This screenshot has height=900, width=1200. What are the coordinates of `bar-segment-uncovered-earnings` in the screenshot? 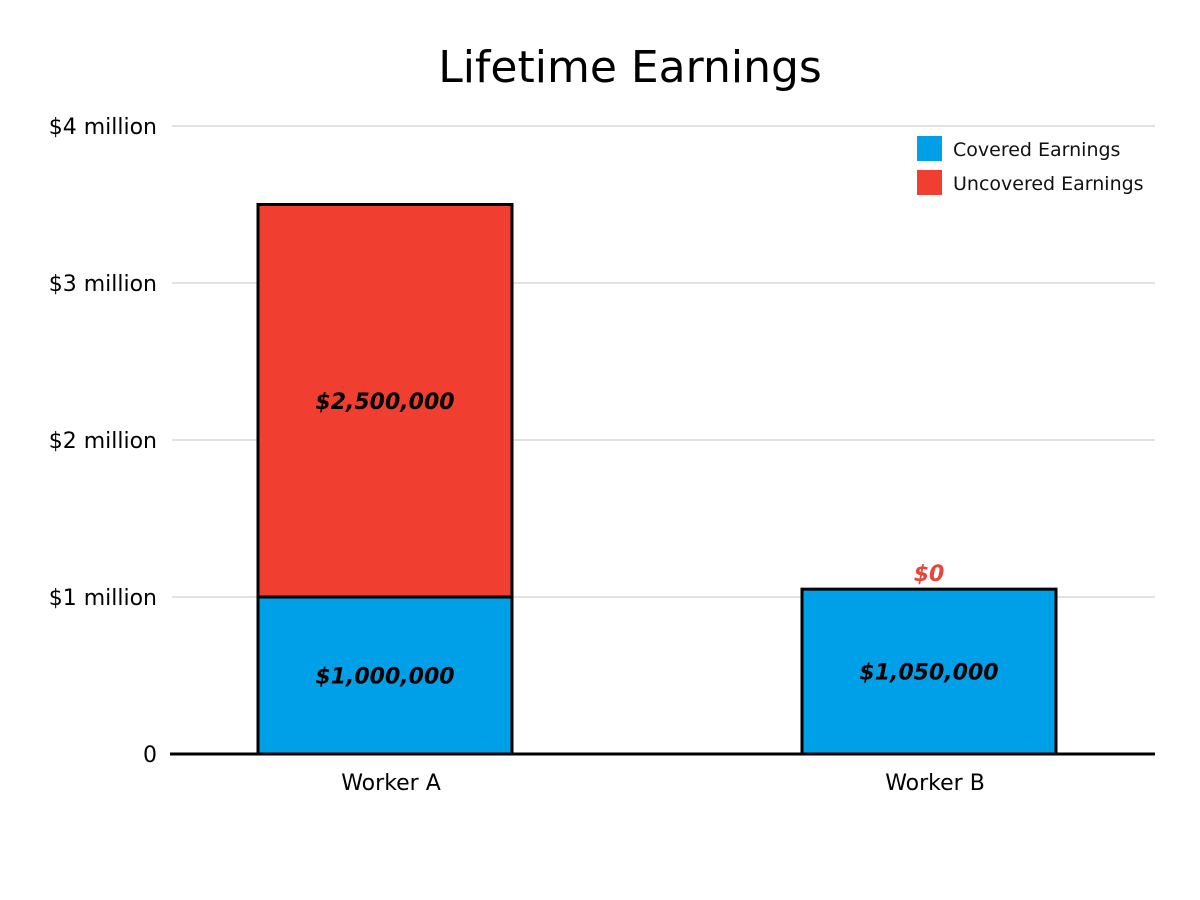 It's located at (385, 401).